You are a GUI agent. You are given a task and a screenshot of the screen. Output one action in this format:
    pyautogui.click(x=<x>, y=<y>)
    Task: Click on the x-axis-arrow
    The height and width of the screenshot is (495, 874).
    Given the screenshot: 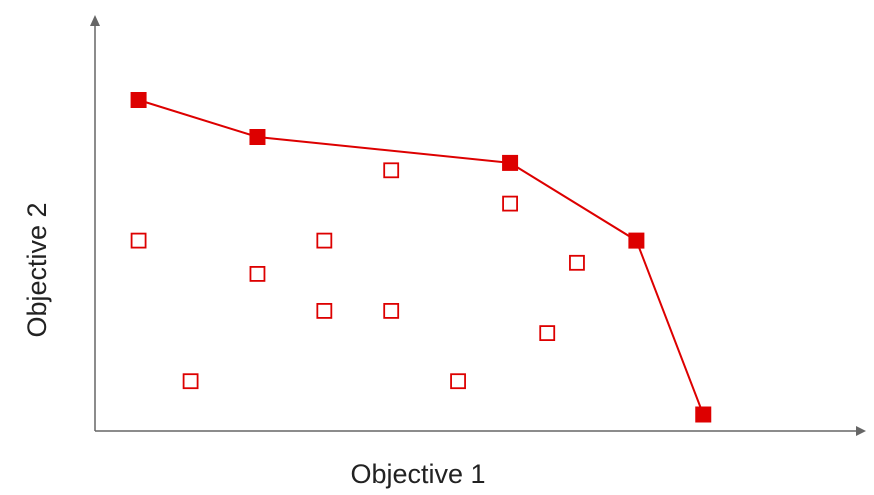 What is the action you would take?
    pyautogui.click(x=861, y=431)
    